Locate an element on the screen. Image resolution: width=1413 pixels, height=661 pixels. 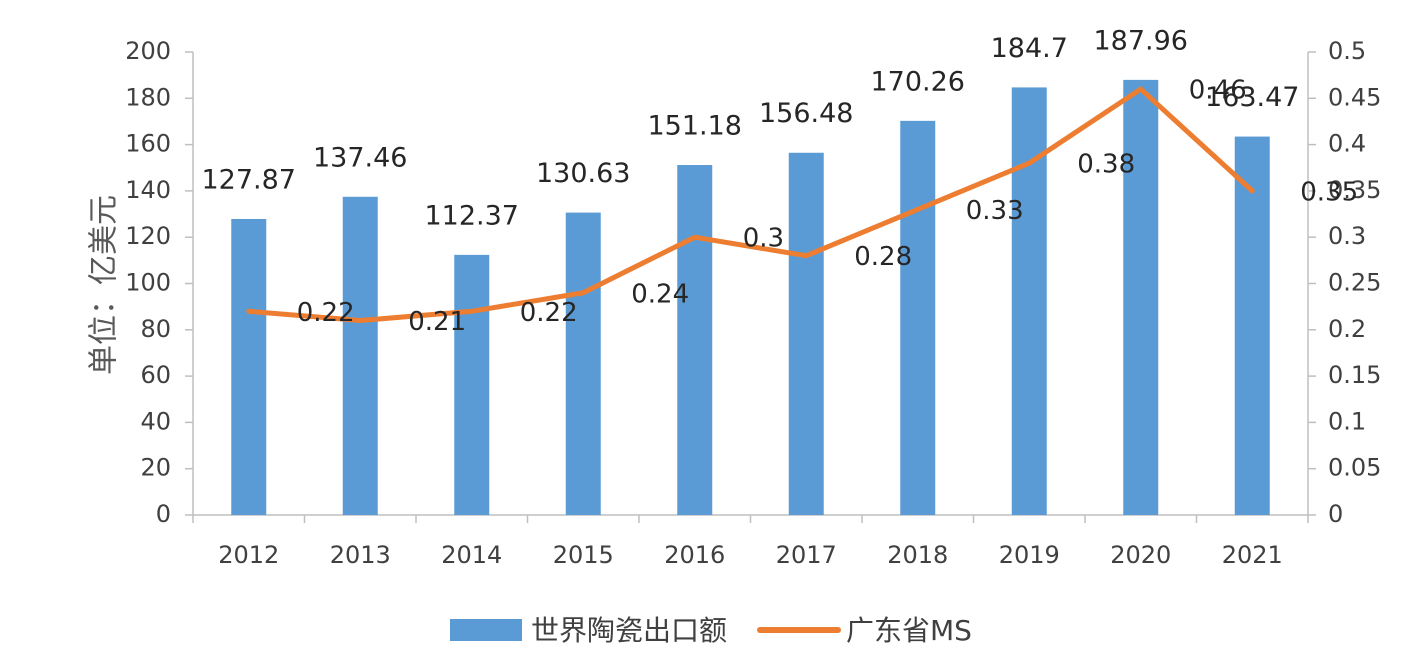
x-tick-label: 2012 is located at coordinates (248, 555).